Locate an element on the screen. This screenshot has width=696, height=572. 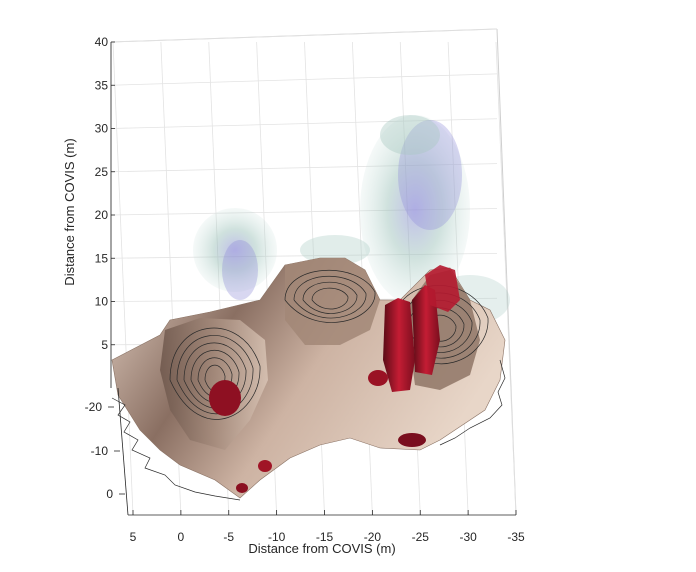
x-tick-label: 0 is located at coordinates (181, 537).